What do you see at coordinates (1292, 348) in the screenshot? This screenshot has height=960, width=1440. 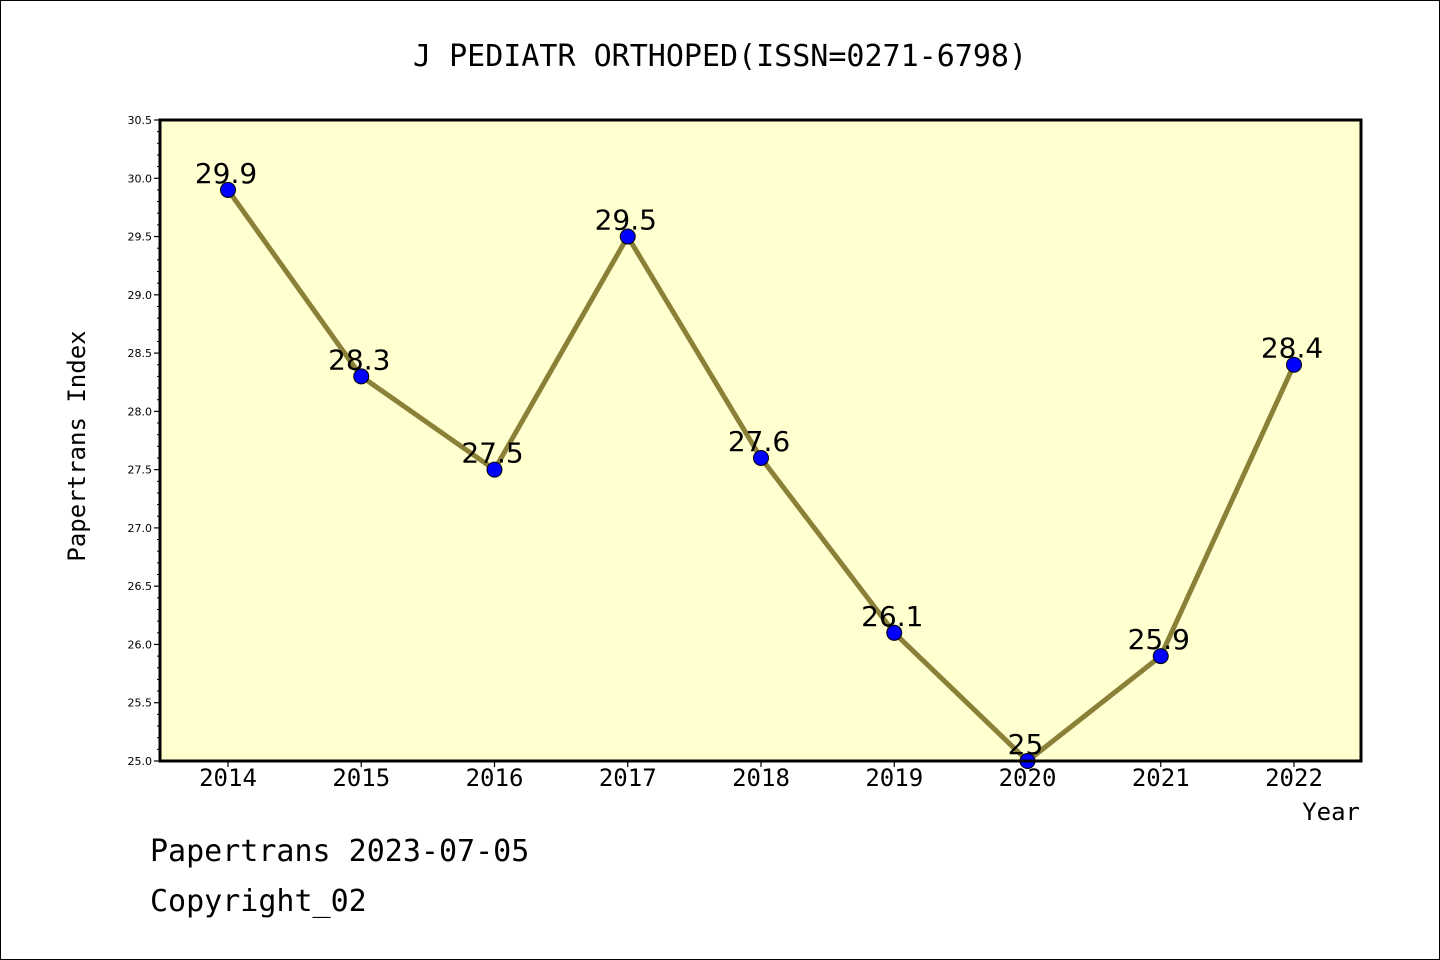 I see `data-label: 28.4` at bounding box center [1292, 348].